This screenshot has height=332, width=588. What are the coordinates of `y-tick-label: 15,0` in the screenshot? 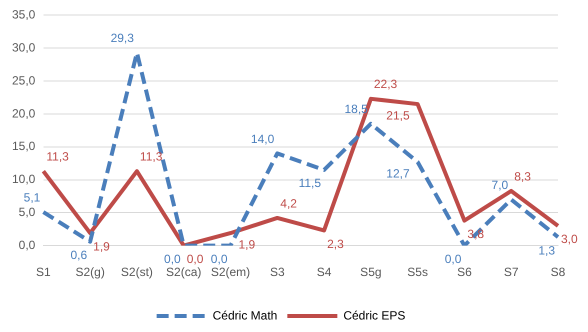 It's located at (24, 146).